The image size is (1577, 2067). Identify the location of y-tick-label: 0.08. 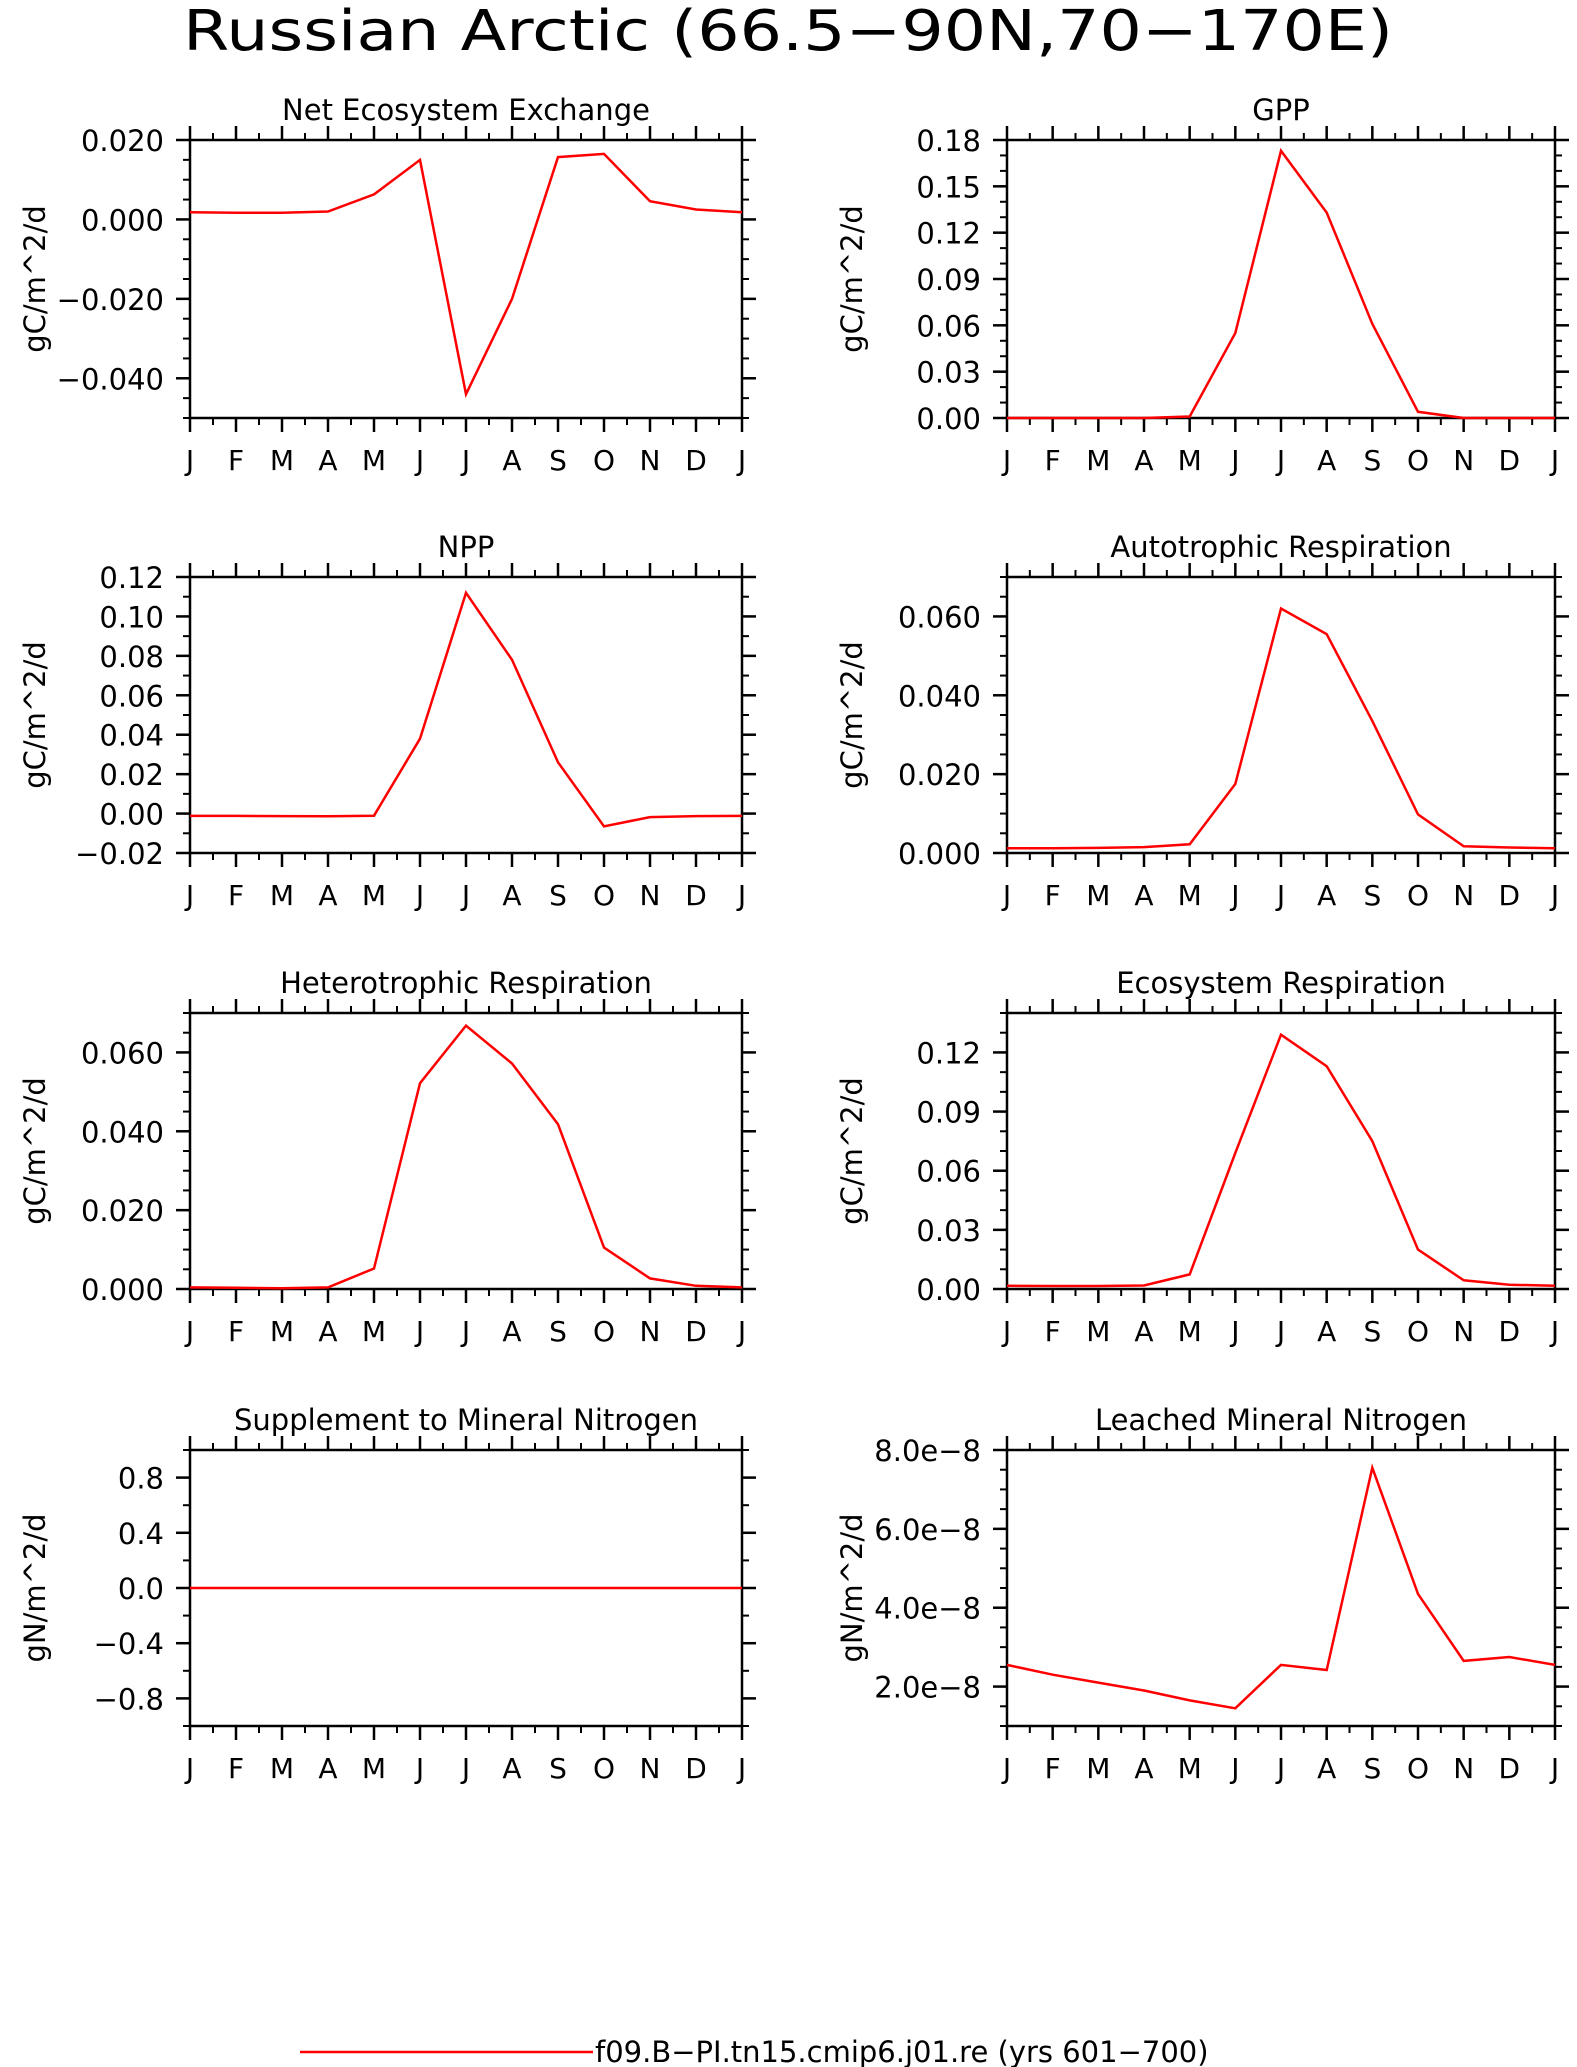
(131, 657).